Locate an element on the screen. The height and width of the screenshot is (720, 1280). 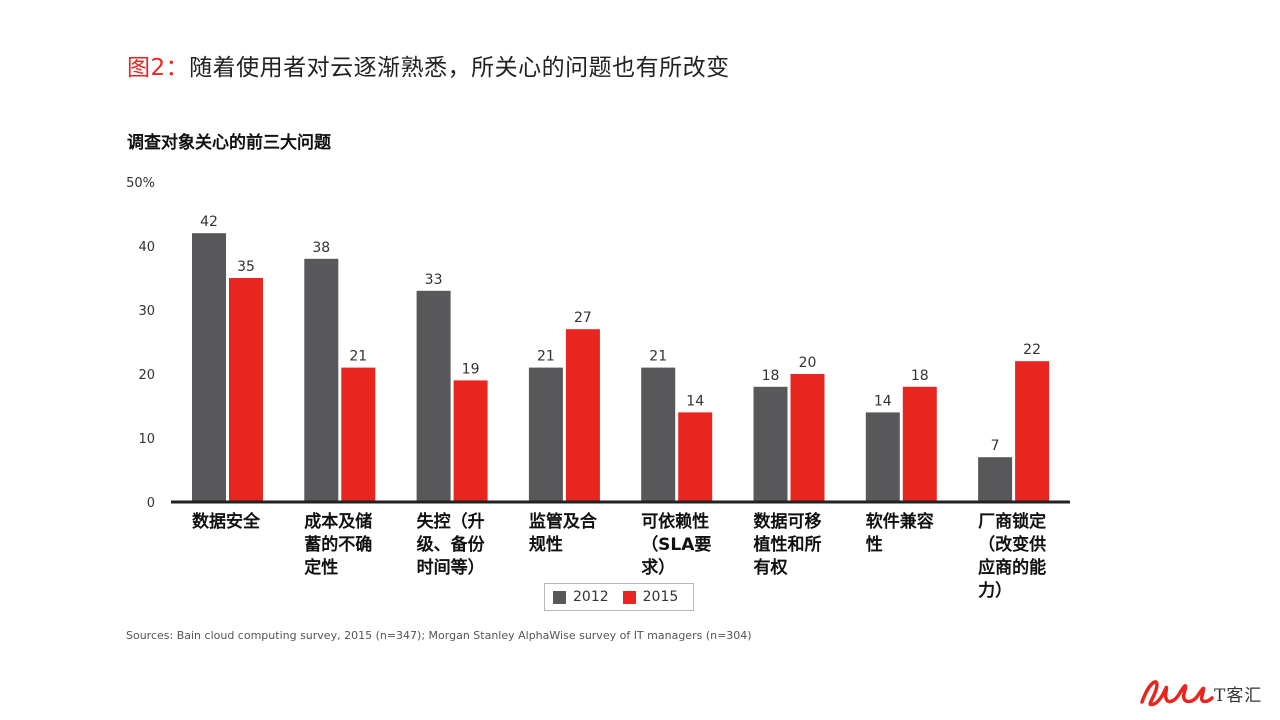
x-category-label: 失控（升 级、备份 时间等） is located at coordinates (450, 545).